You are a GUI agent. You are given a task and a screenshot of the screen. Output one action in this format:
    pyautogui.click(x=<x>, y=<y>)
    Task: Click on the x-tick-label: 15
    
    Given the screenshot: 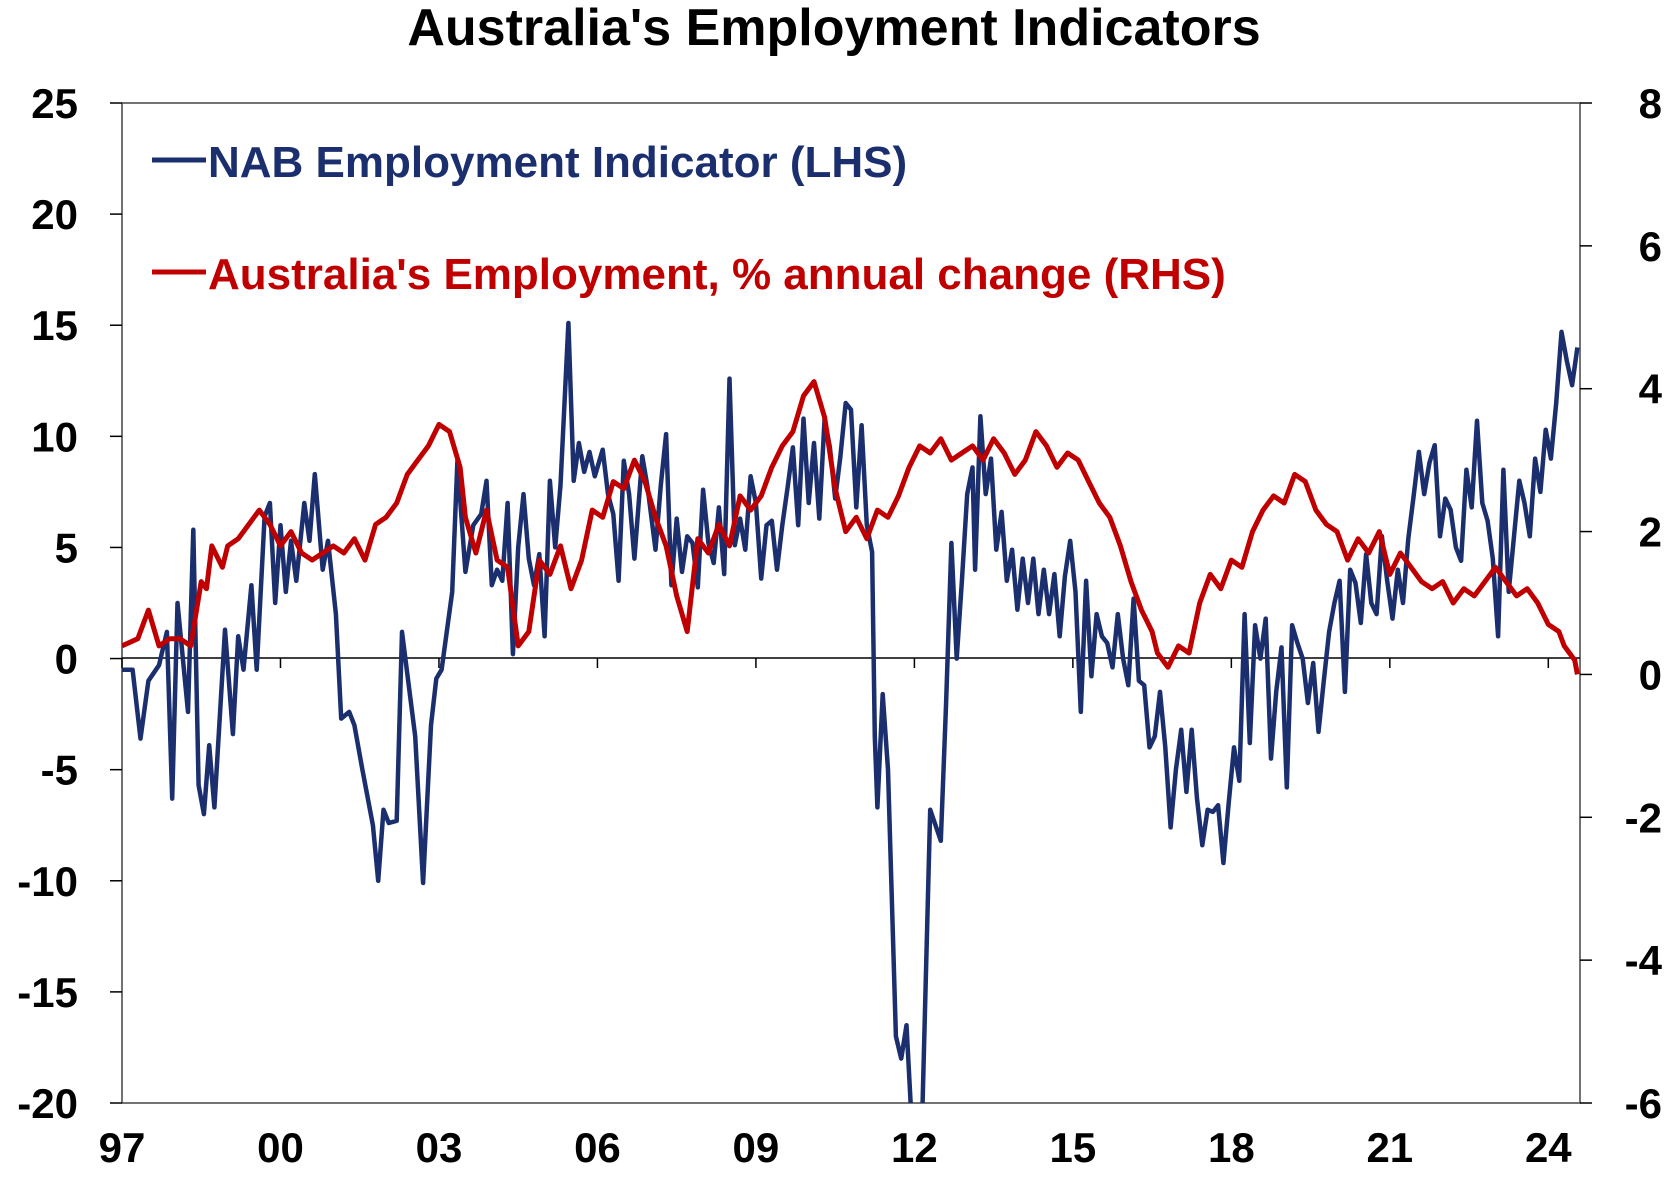 What is the action you would take?
    pyautogui.click(x=1073, y=1147)
    